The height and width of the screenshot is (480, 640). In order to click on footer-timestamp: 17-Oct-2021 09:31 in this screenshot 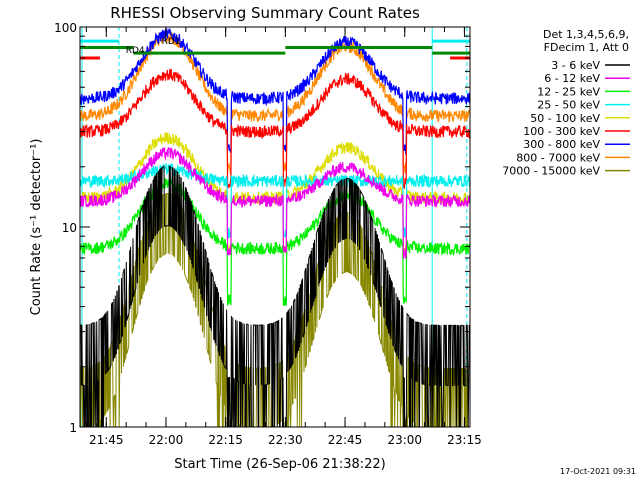, I will do `click(598, 471)`.